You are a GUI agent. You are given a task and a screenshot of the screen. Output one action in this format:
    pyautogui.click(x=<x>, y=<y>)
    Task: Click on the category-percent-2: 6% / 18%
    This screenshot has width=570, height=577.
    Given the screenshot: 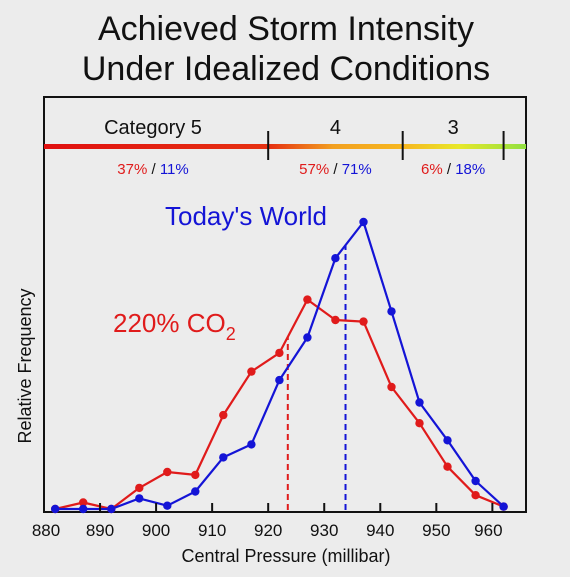 What is the action you would take?
    pyautogui.click(x=453, y=169)
    